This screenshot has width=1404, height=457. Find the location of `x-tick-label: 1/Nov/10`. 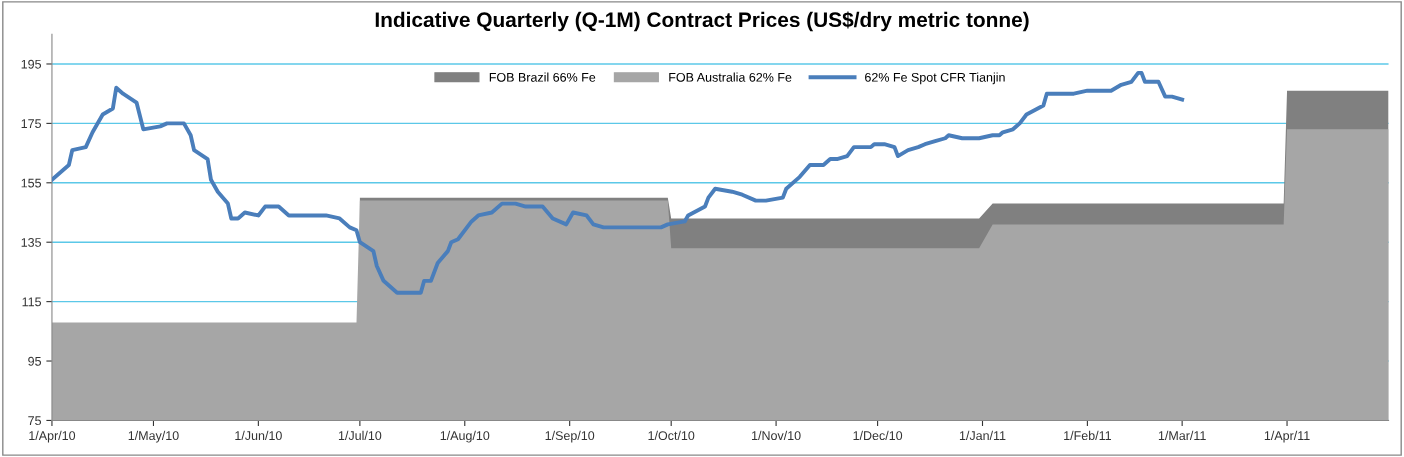

x-tick-label: 1/Nov/10 is located at coordinates (776, 435).